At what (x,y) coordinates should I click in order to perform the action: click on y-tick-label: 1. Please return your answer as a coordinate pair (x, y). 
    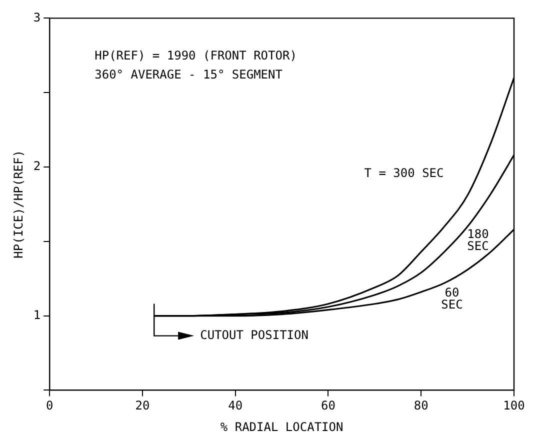
    Looking at the image, I should click on (37, 315).